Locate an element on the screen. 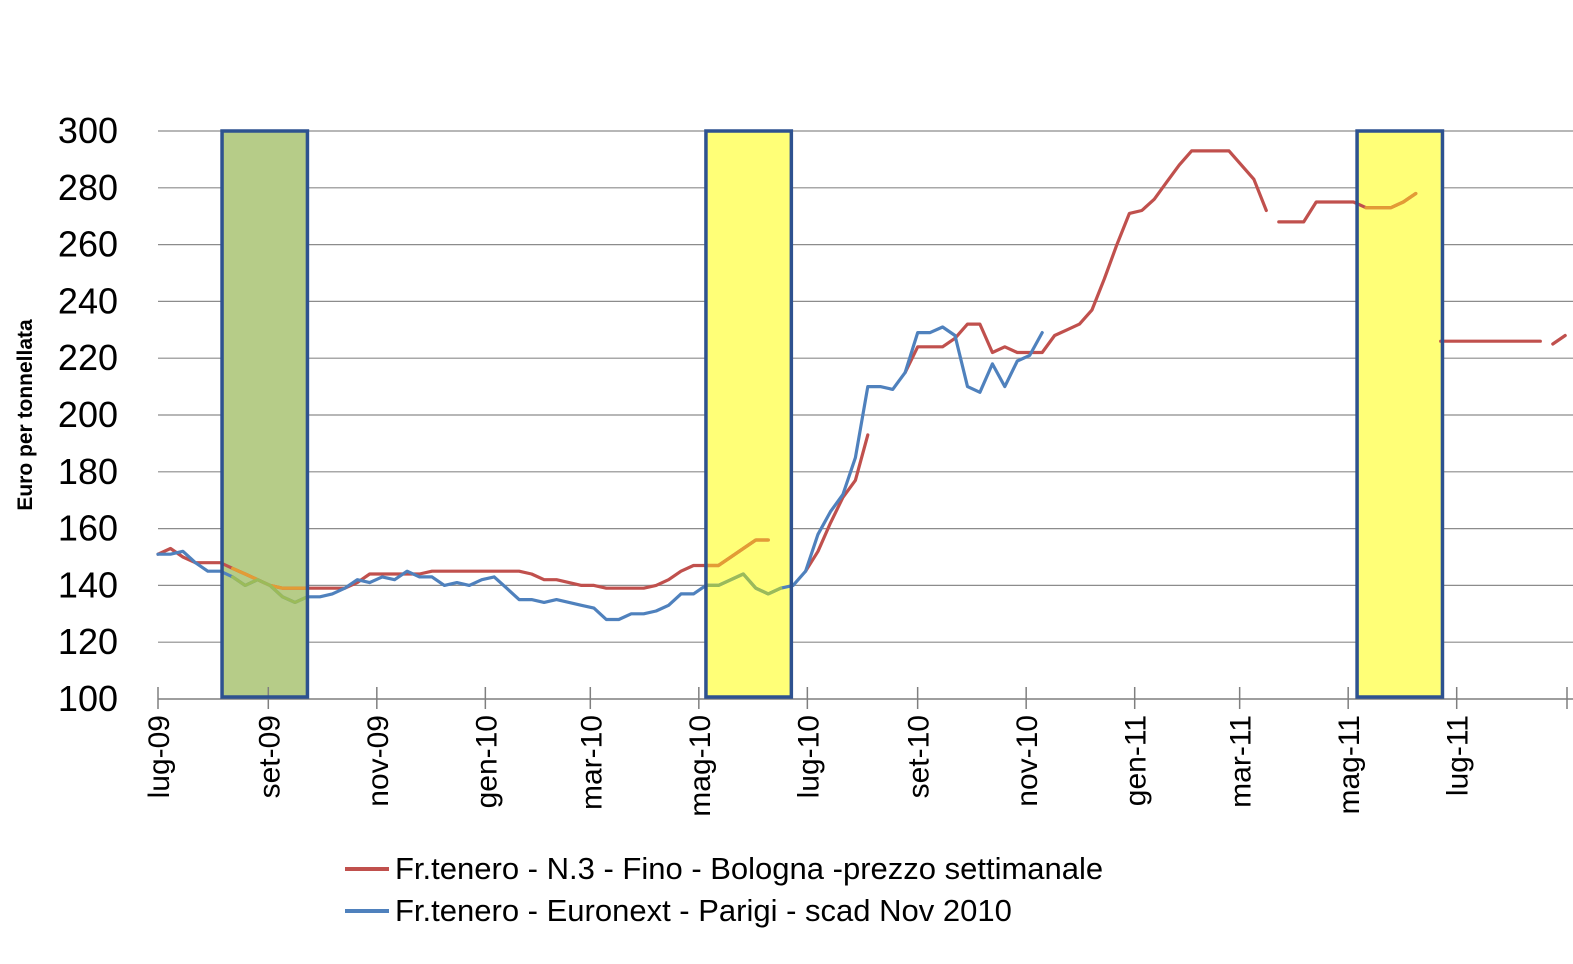 The height and width of the screenshot is (964, 1573). x-tick-label-mag-10: mag-10 is located at coordinates (700, 766).